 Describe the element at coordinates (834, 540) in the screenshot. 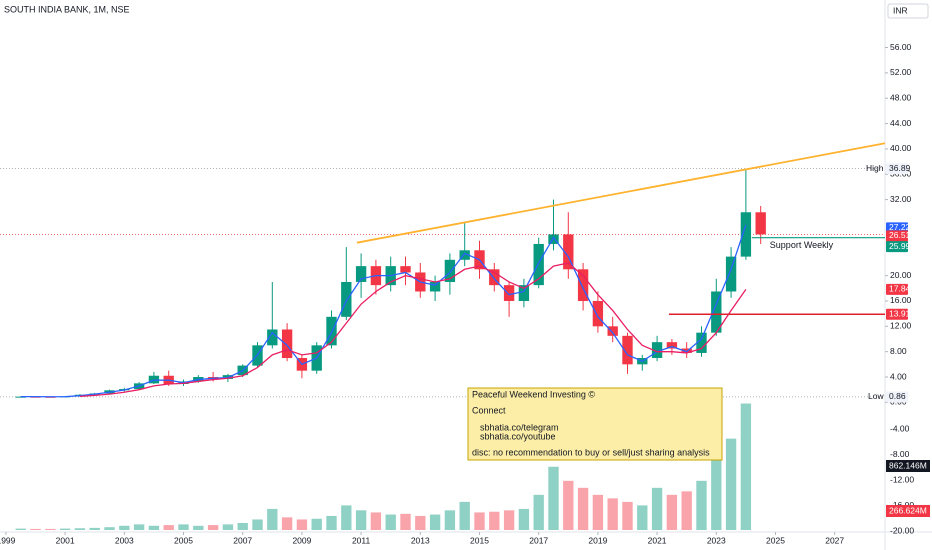

I see `x-tick-label: 2027` at that location.